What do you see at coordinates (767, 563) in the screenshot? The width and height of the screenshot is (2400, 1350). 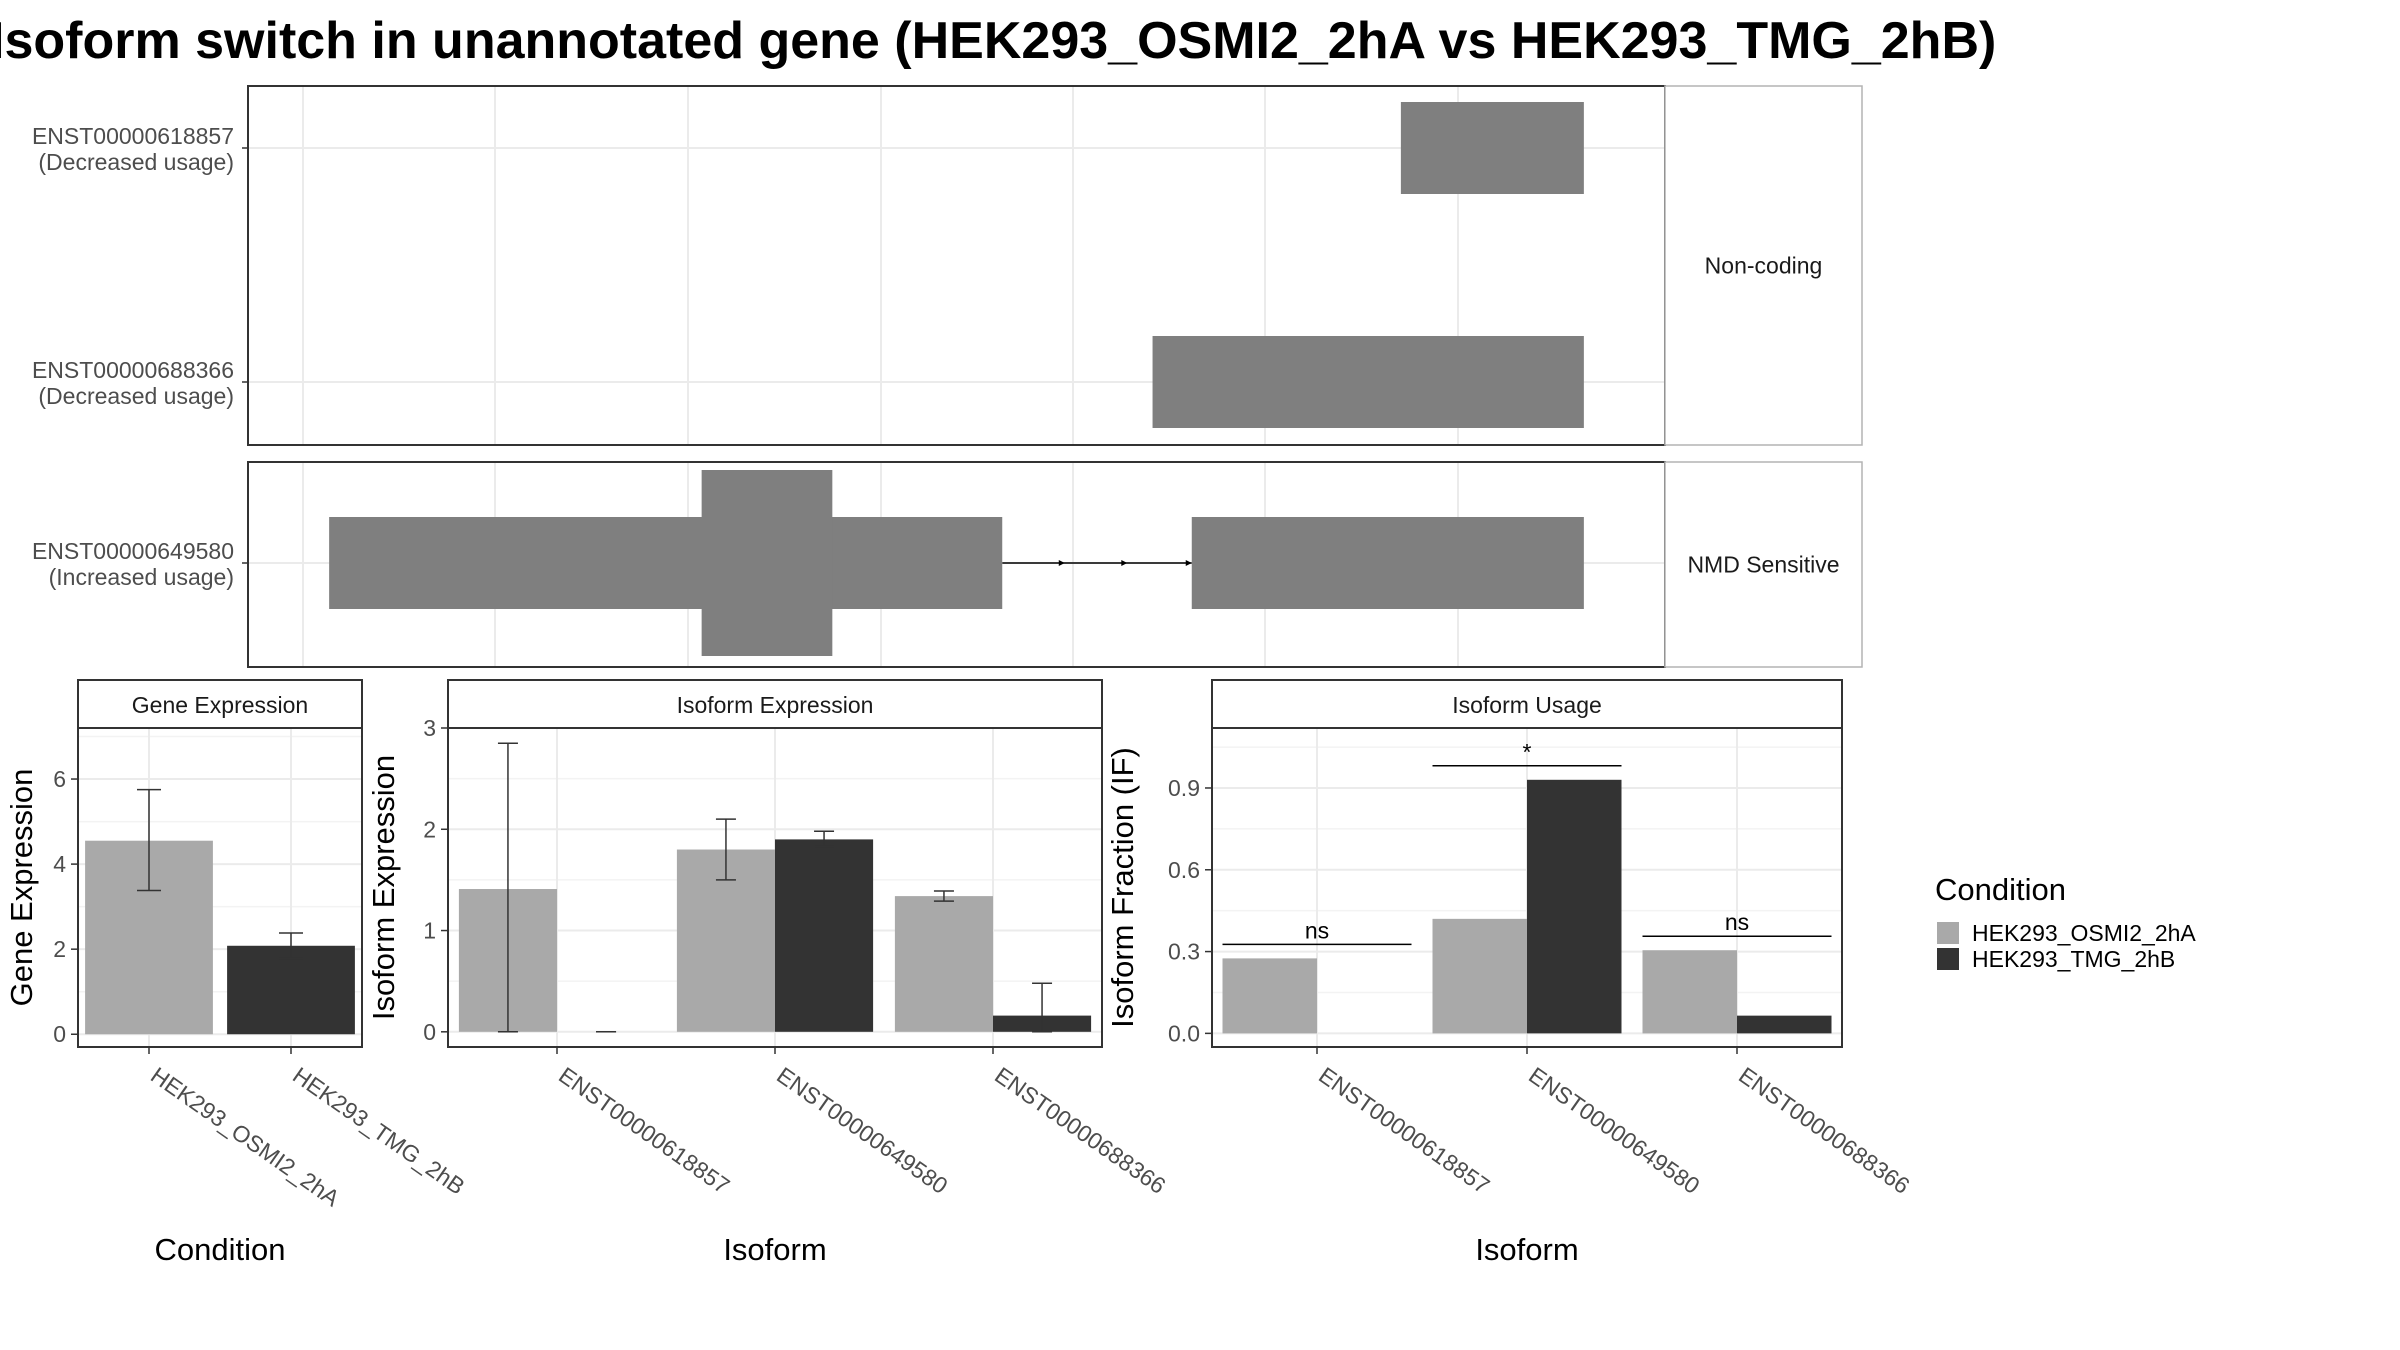 I see `cds-block` at bounding box center [767, 563].